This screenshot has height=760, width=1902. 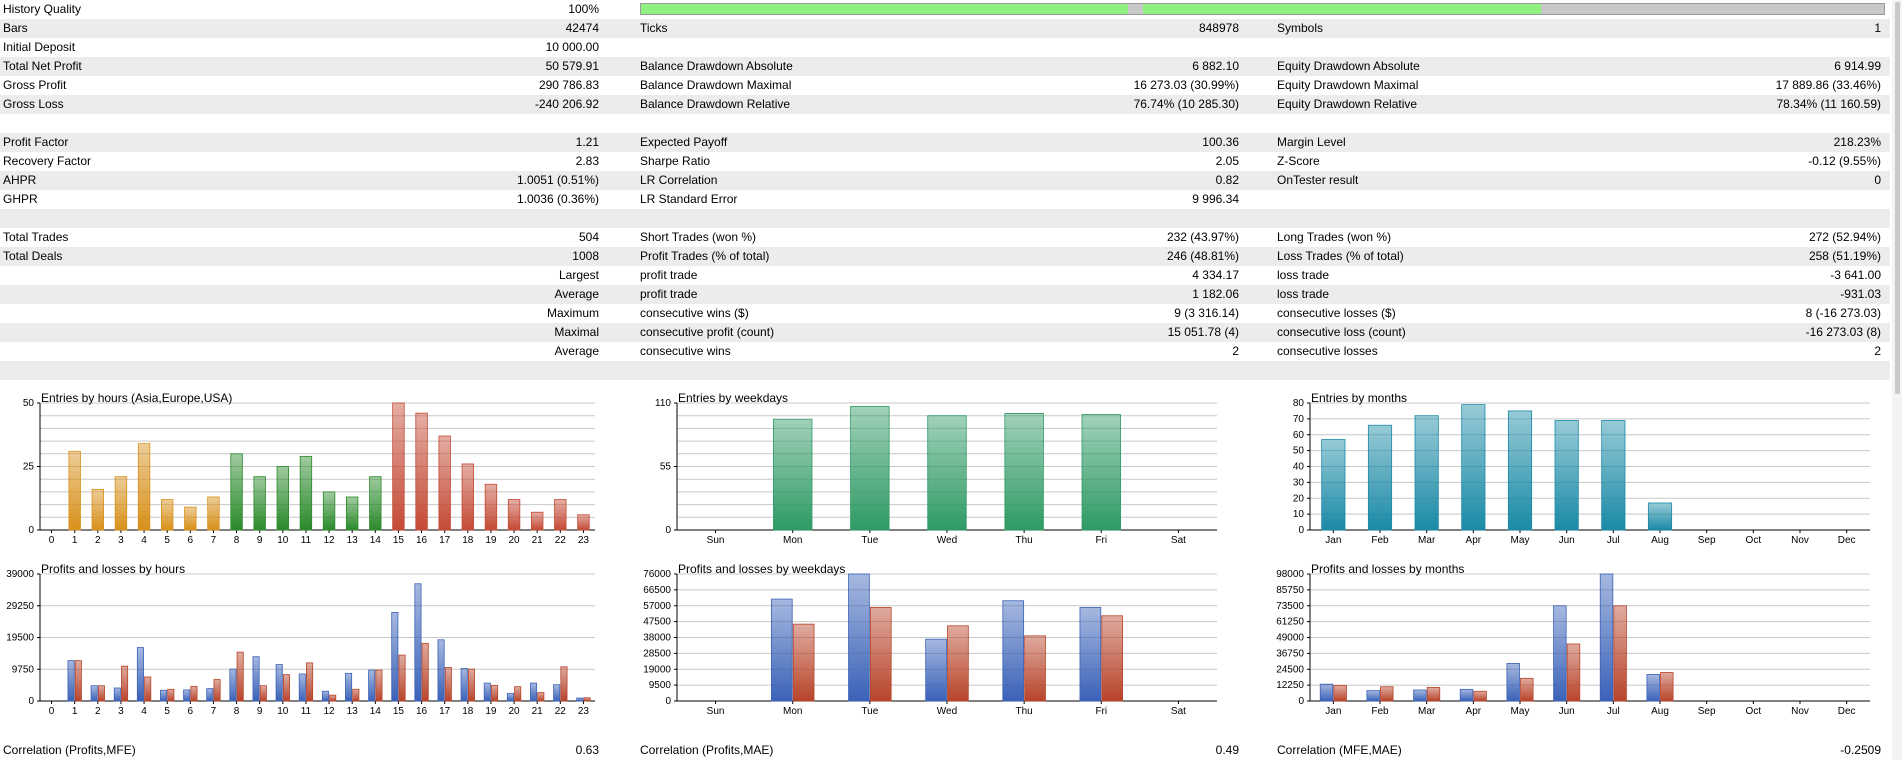 What do you see at coordinates (538, 540) in the screenshot?
I see `x-tick-label: 21` at bounding box center [538, 540].